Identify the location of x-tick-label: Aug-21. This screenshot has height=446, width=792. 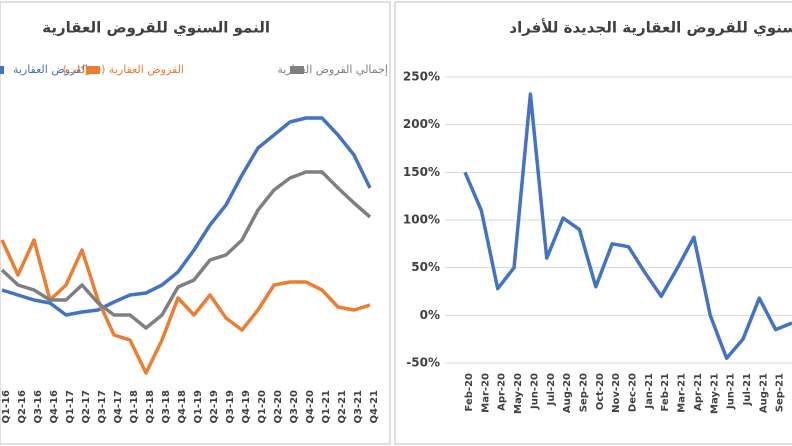
(763, 393).